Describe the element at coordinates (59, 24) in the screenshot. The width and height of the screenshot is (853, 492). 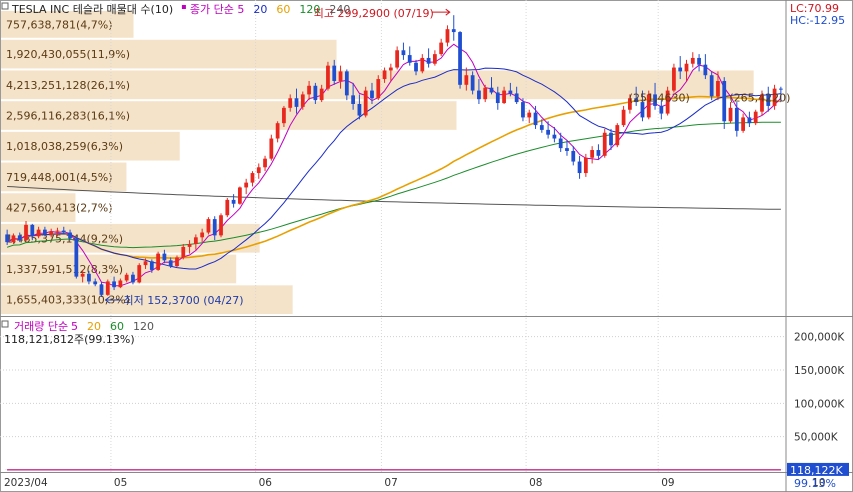
I see `volume-profile-label: 757,638,781(4,7%)` at that location.